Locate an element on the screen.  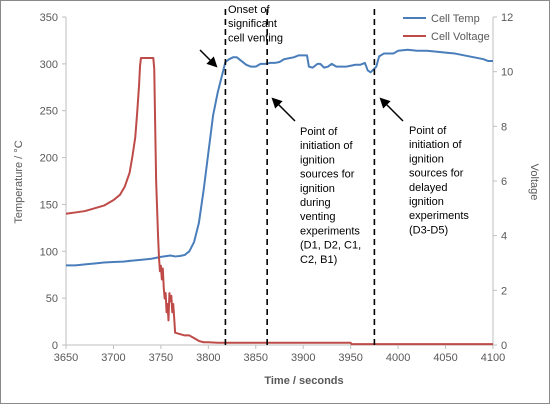
y2-tick-label: 8 is located at coordinates (504, 127).